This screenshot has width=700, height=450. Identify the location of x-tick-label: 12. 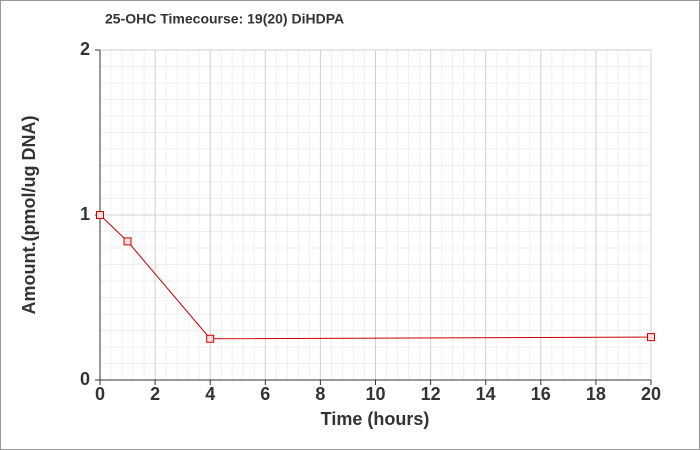
(431, 394).